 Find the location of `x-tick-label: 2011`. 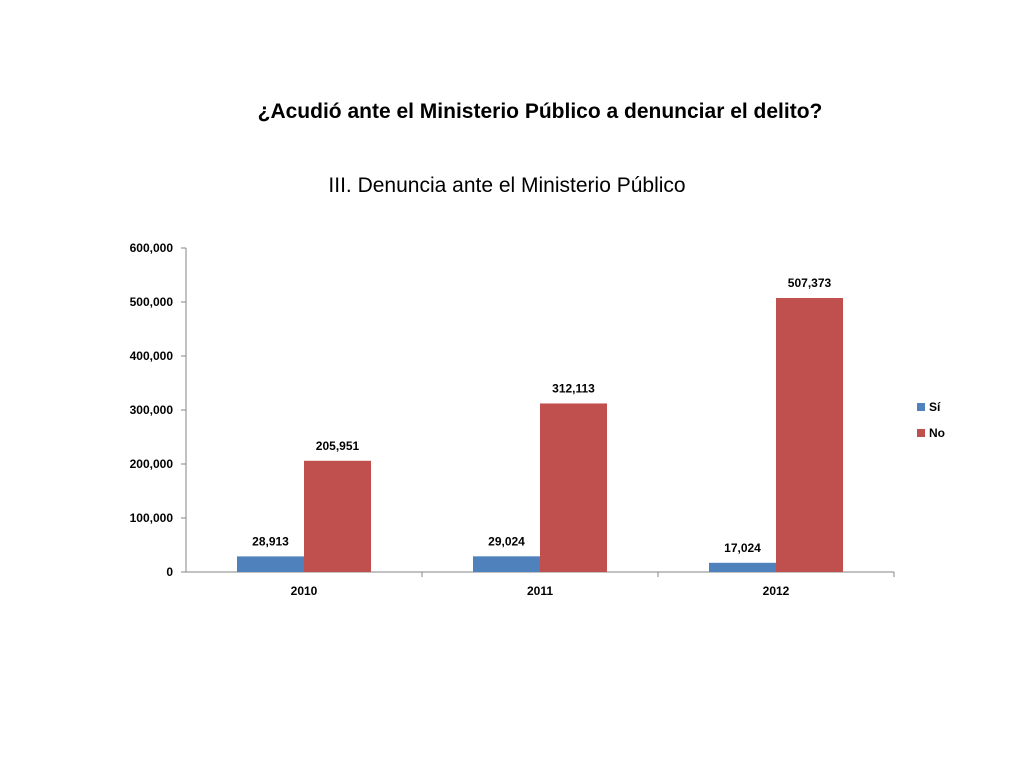

x-tick-label: 2011 is located at coordinates (540, 591).